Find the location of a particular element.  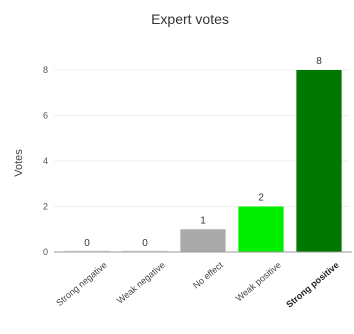

data-label: 1 is located at coordinates (203, 220).